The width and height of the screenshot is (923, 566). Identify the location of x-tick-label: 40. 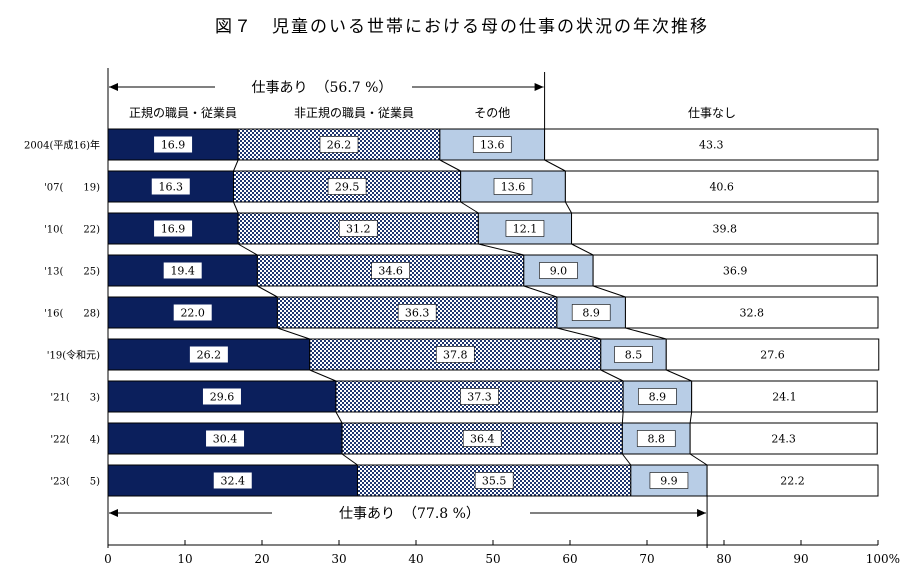
(415, 559).